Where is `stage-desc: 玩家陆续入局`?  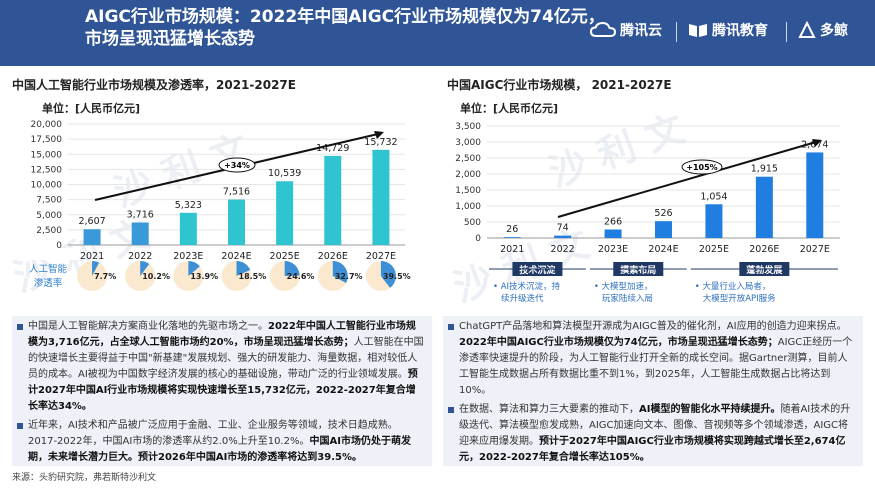 stage-desc: 玩家陆续入局 is located at coordinates (627, 298).